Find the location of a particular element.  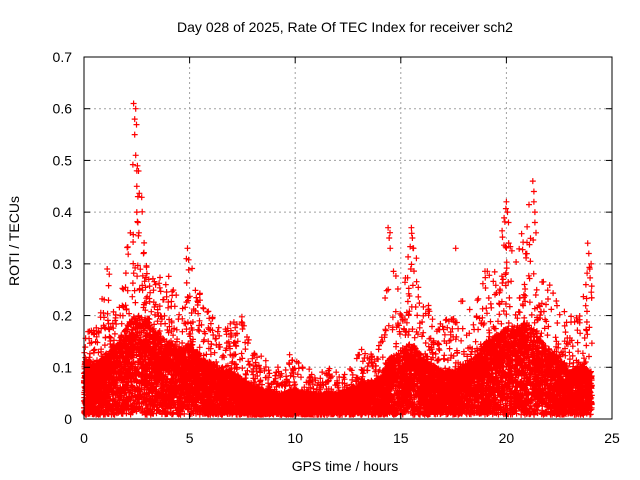

y-tick-label: 0.7 is located at coordinates (63, 57).